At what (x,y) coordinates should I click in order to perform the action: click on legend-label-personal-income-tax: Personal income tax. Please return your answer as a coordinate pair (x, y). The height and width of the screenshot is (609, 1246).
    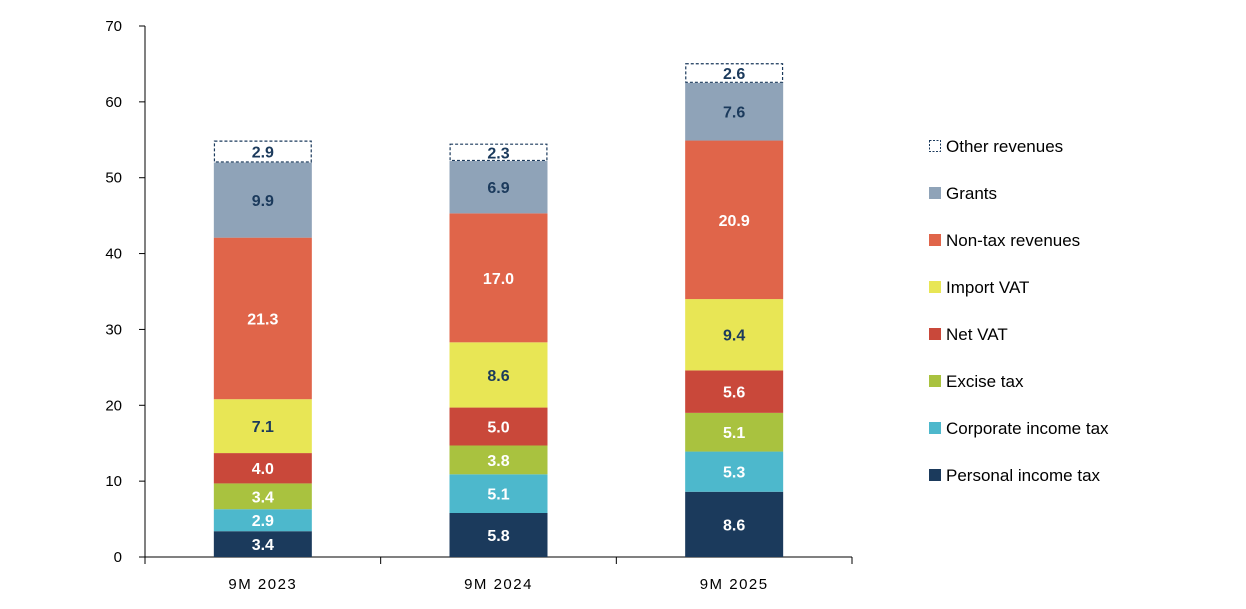
    Looking at the image, I should click on (1023, 475).